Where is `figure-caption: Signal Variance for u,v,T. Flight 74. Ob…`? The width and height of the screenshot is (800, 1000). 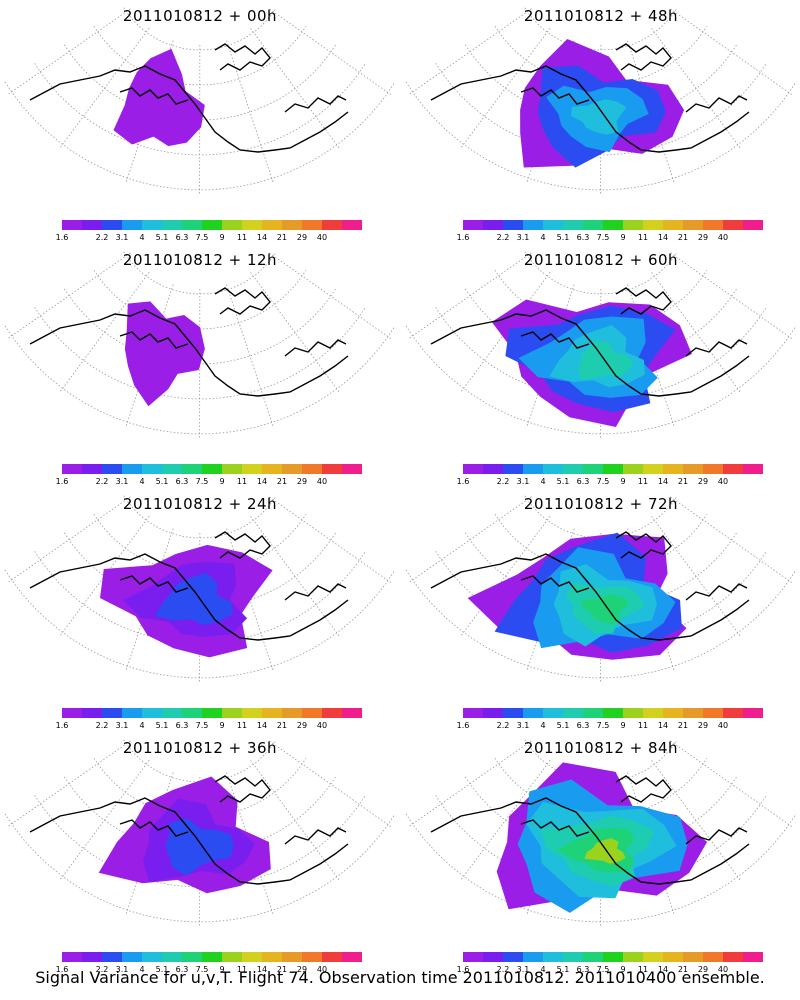 figure-caption: Signal Variance for u,v,T. Flight 74. Ob… is located at coordinates (400, 977).